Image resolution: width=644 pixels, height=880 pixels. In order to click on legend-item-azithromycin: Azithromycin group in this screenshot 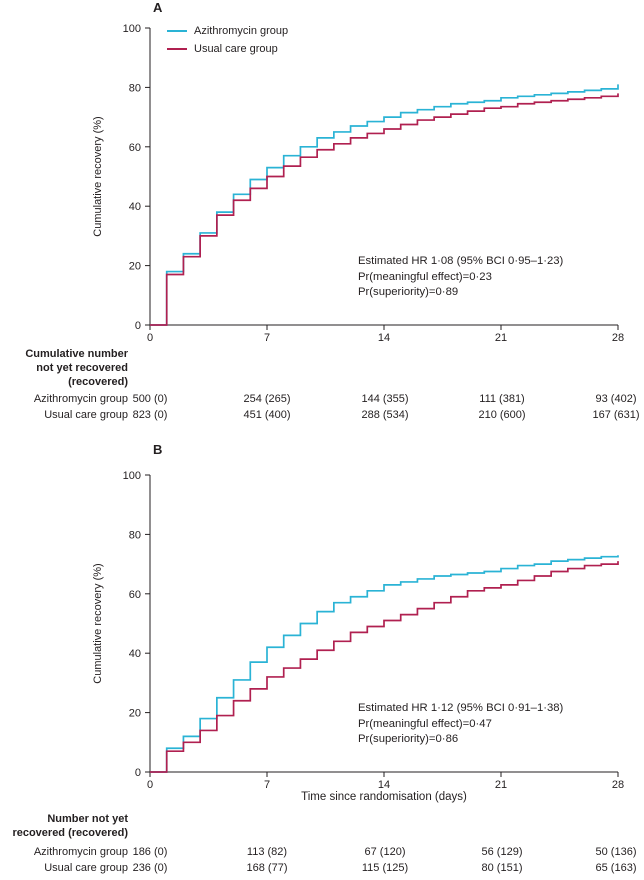, I will do `click(227, 31)`.